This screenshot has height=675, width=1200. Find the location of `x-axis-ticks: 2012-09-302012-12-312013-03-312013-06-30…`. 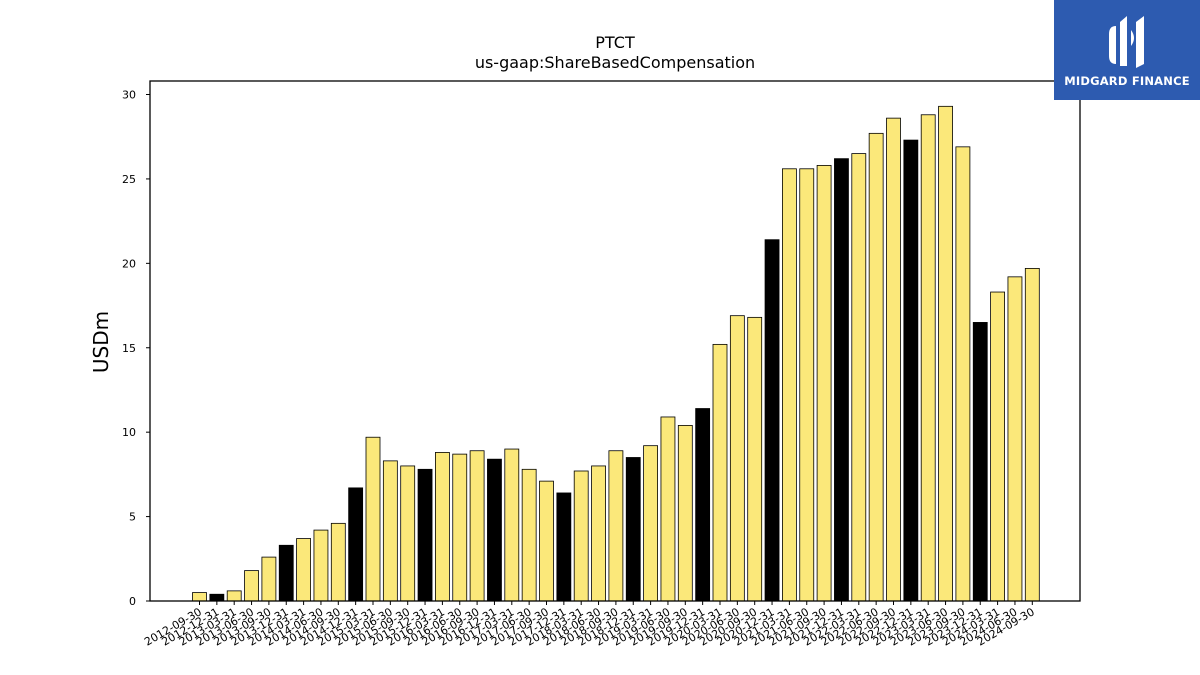

x-axis-ticks: 2012-09-302012-12-312013-03-312013-06-30… is located at coordinates (589, 625).